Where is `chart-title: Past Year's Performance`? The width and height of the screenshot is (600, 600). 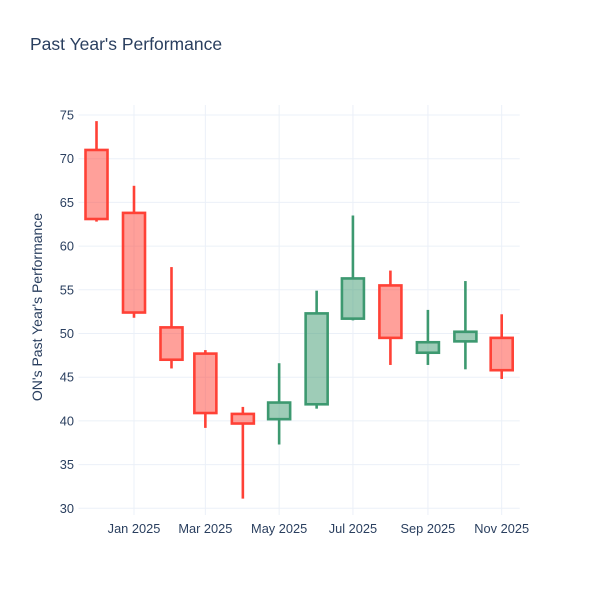
chart-title: Past Year's Performance is located at coordinates (126, 44).